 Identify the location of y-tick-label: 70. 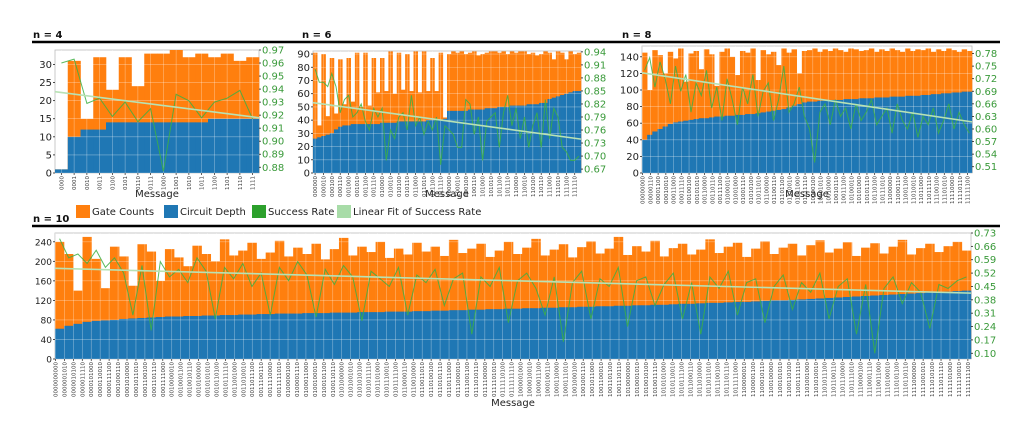
(303, 81).